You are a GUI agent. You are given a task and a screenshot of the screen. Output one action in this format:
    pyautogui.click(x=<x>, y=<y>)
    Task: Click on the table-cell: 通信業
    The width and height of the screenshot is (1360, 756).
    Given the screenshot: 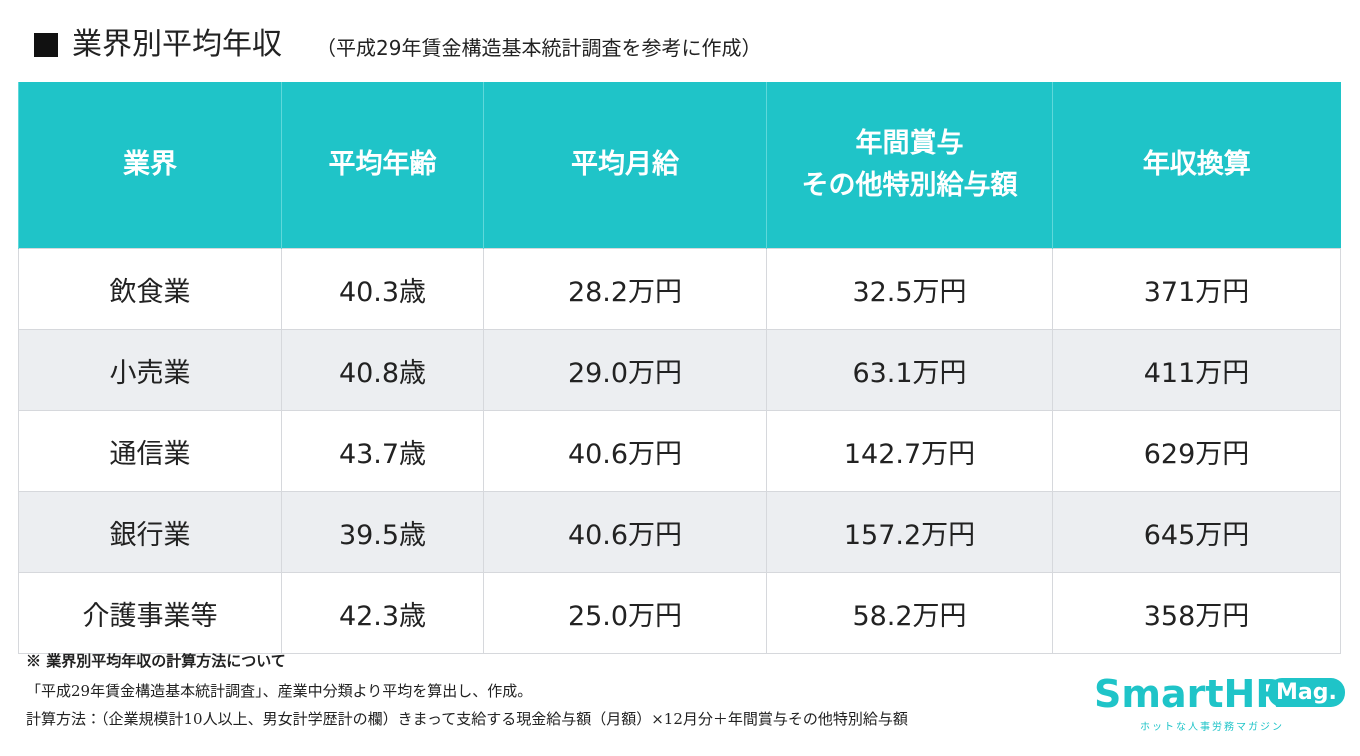 What is the action you would take?
    pyautogui.click(x=150, y=451)
    